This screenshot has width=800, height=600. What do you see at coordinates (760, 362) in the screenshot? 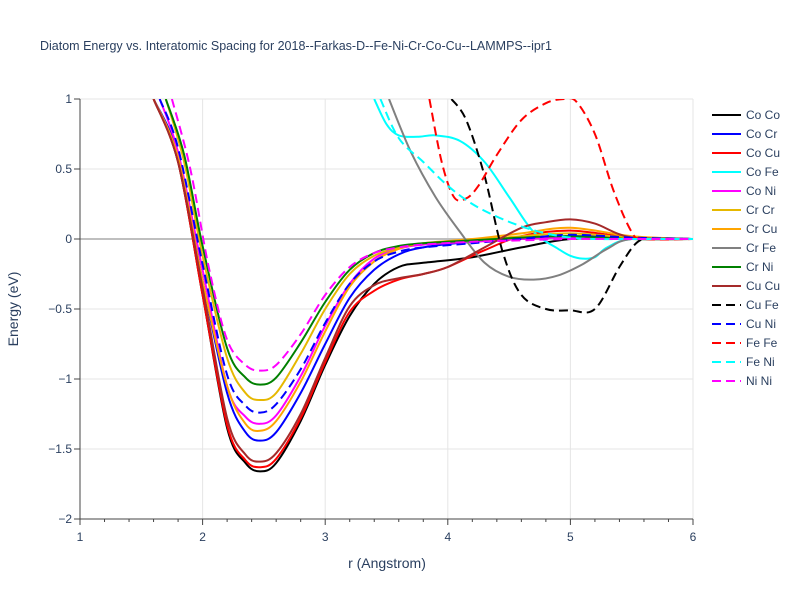
I see `legend-label-fe-ni: Fe Ni` at bounding box center [760, 362].